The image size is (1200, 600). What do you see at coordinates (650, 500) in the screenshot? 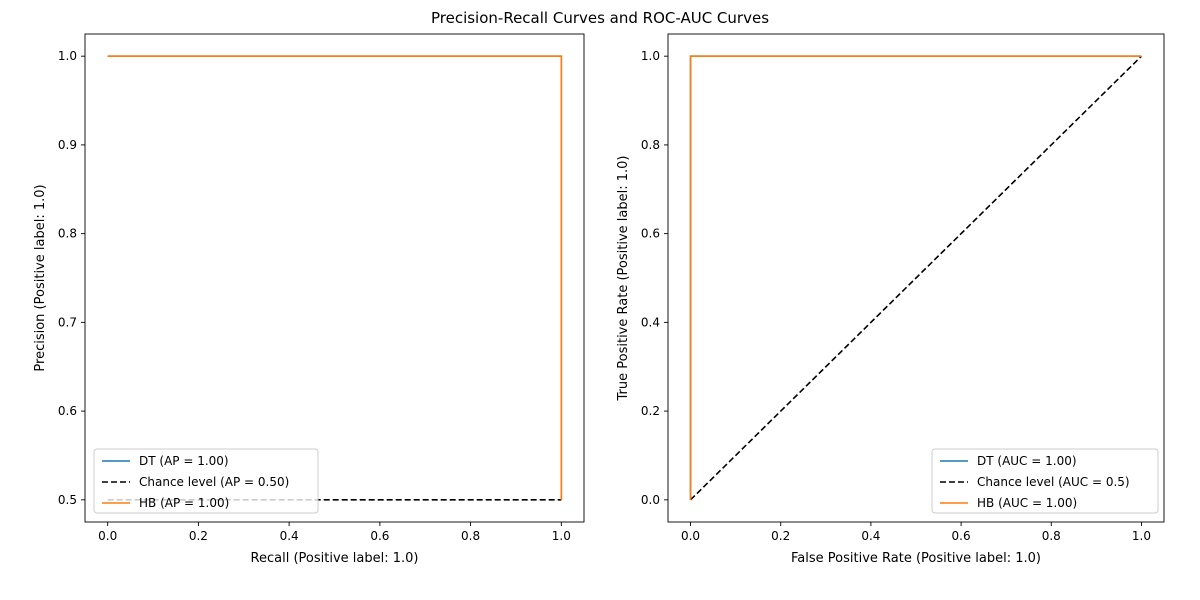
I see `y-tick-label: 0.0` at bounding box center [650, 500].